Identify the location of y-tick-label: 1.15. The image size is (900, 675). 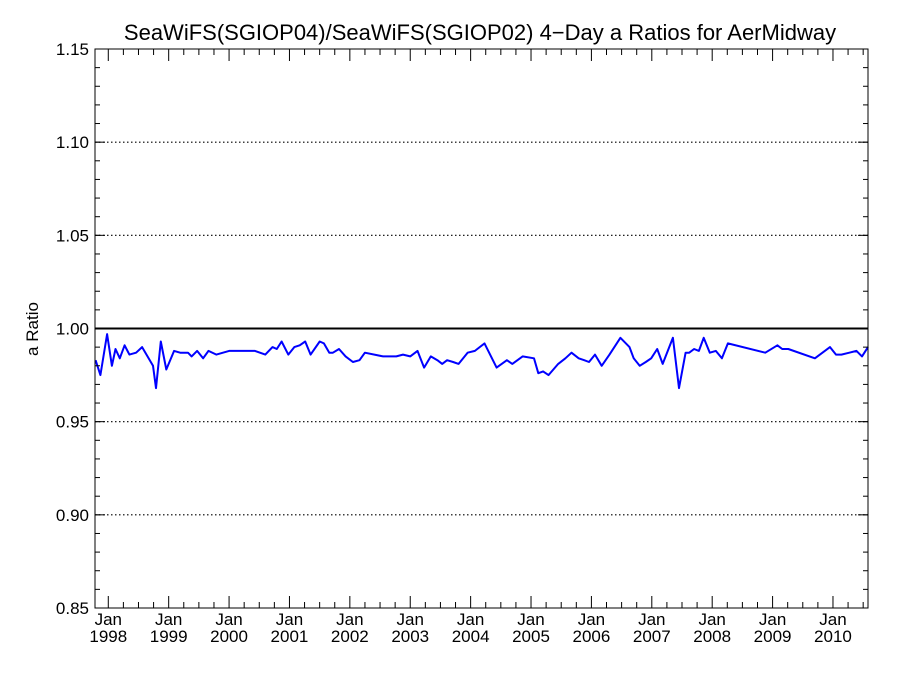
(72, 49).